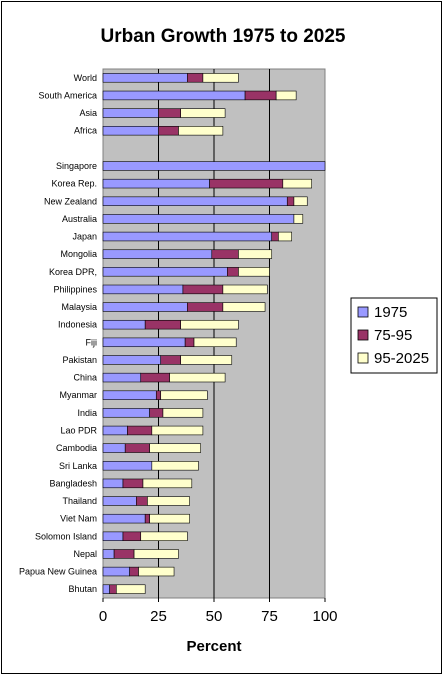 The width and height of the screenshot is (445, 677). What do you see at coordinates (130, 131) in the screenshot?
I see `bar-africa-1975` at bounding box center [130, 131].